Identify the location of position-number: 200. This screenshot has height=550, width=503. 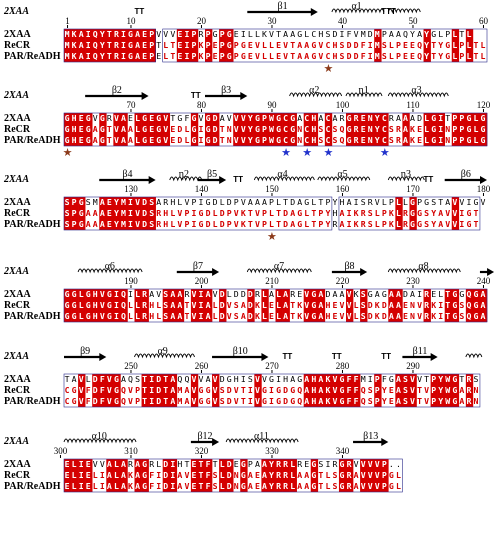
(202, 281).